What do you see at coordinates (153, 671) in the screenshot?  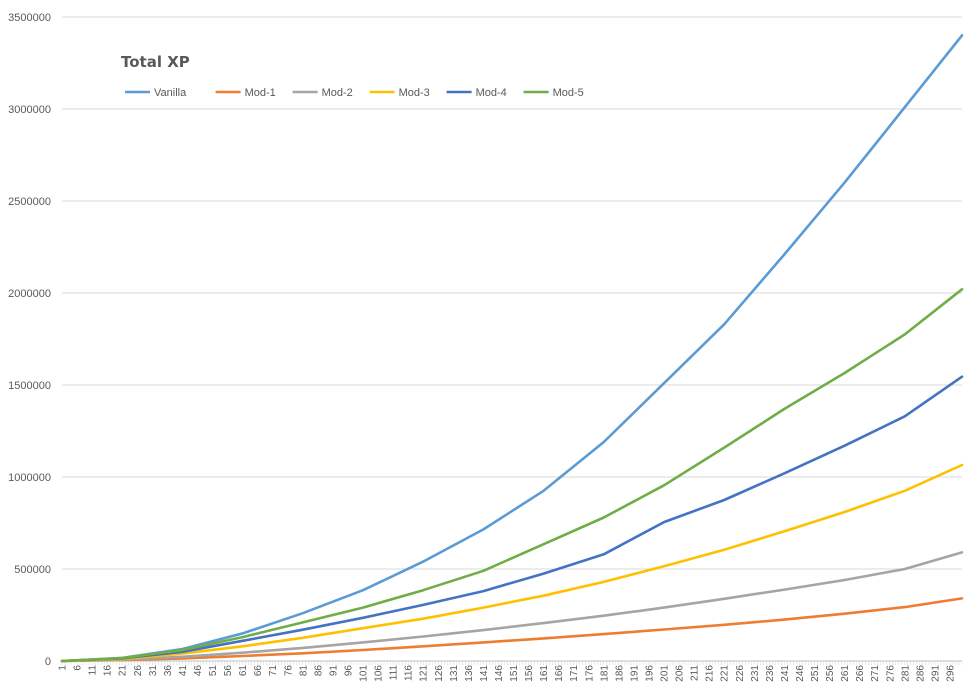 I see `x-tick-label-31: 31` at bounding box center [153, 671].